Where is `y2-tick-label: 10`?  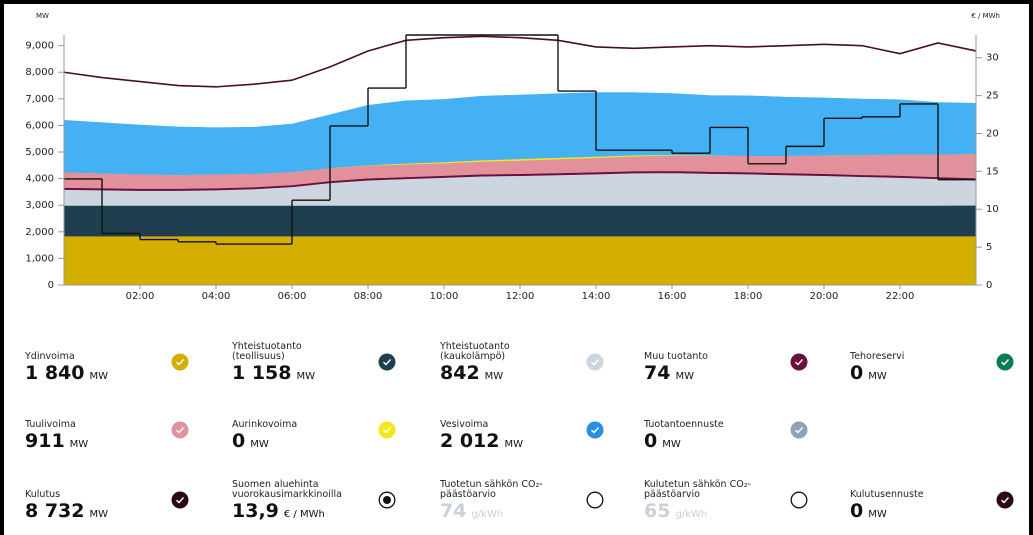
y2-tick-label: 10 is located at coordinates (992, 209).